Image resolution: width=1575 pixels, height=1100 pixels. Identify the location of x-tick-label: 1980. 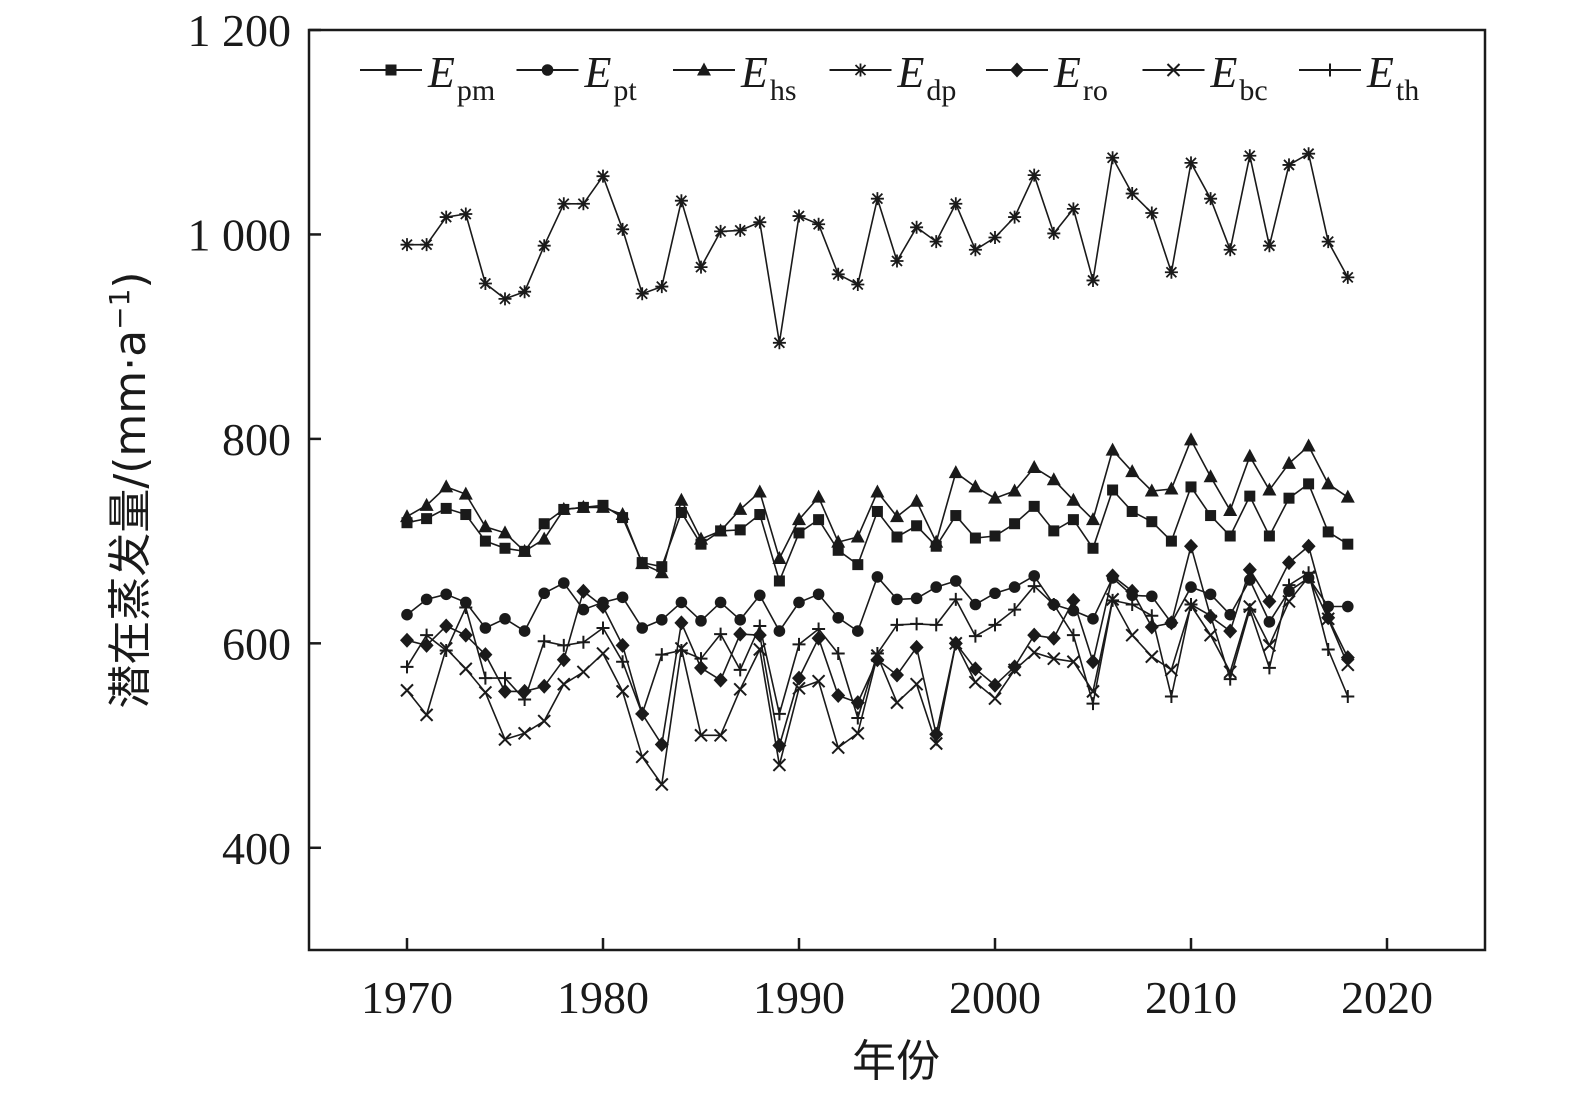
(603, 997).